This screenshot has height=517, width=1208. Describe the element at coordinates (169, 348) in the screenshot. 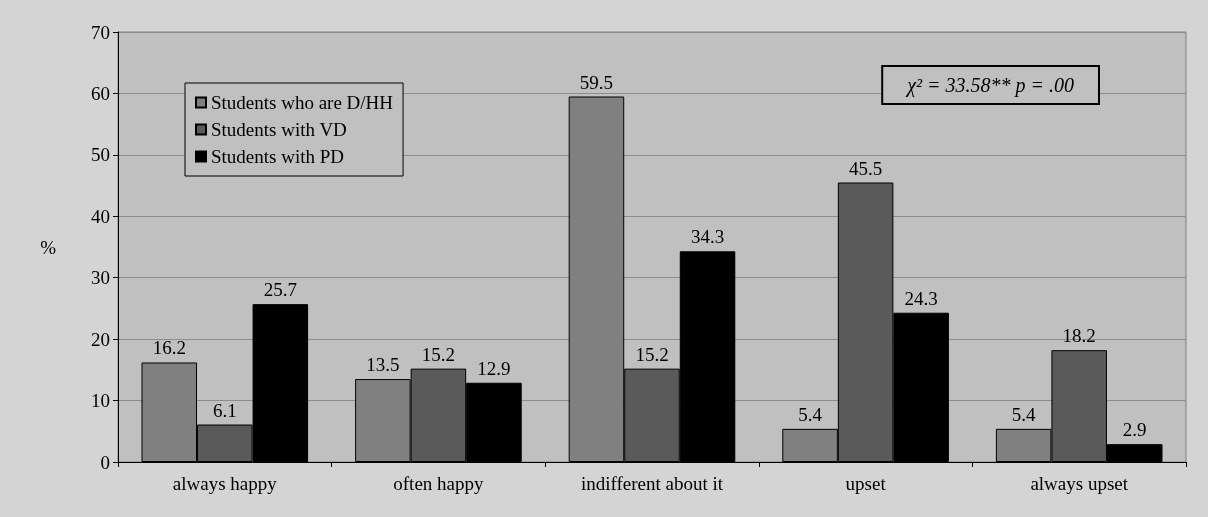

I see `data-label: 16.2` at that location.